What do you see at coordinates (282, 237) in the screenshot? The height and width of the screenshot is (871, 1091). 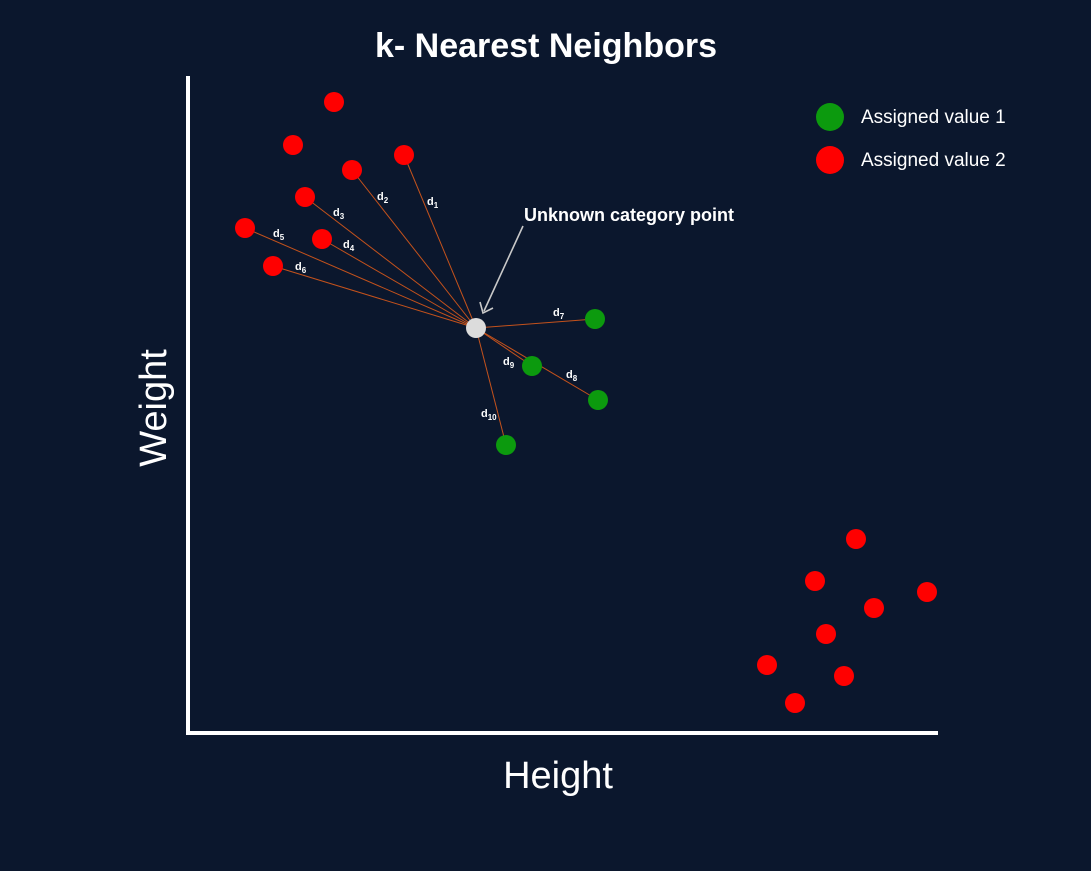 I see `distance-label-subscript: 5` at bounding box center [282, 237].